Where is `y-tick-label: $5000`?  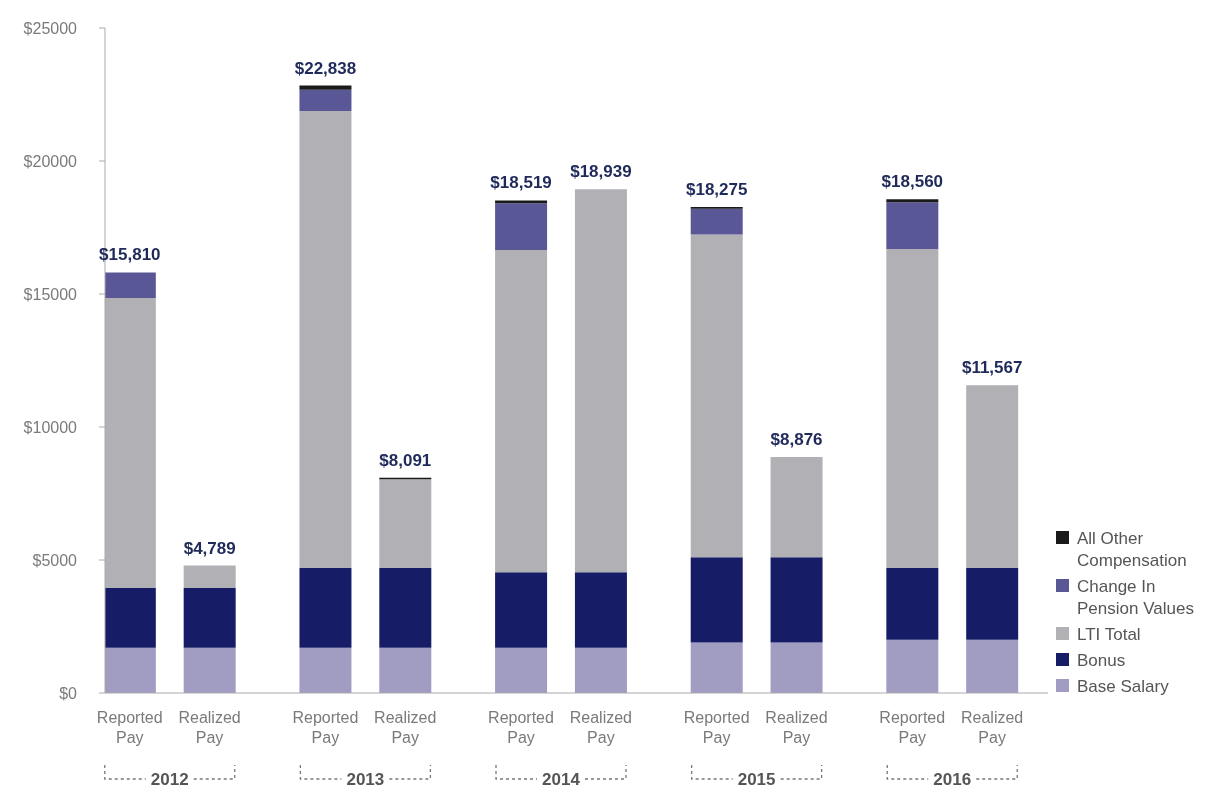 y-tick-label: $5000 is located at coordinates (55, 560).